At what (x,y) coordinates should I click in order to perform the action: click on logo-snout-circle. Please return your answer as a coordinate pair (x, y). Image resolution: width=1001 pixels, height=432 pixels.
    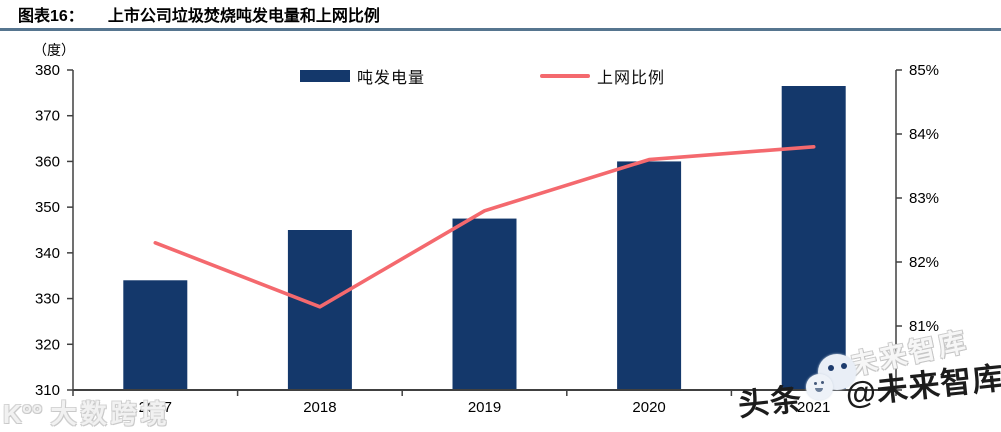
    Looking at the image, I should click on (819, 387).